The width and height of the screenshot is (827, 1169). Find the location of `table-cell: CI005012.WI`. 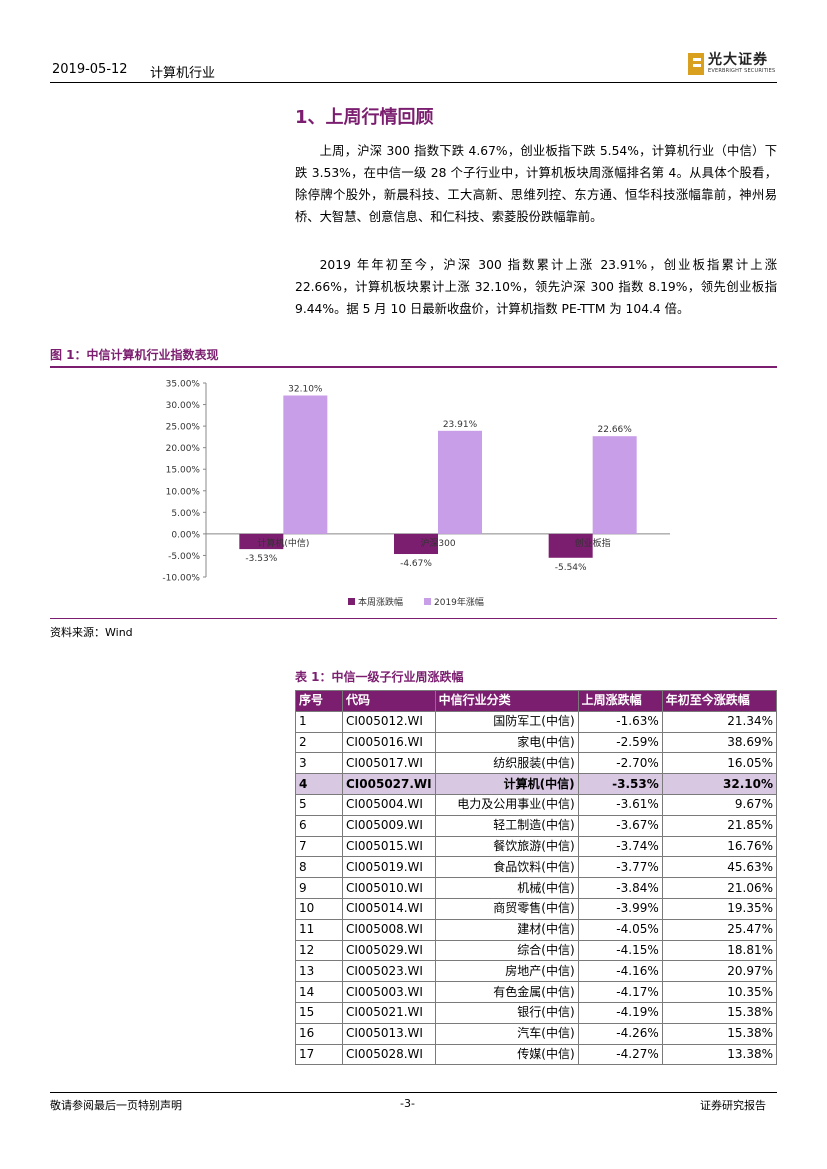

table-cell: CI005012.WI is located at coordinates (389, 721).